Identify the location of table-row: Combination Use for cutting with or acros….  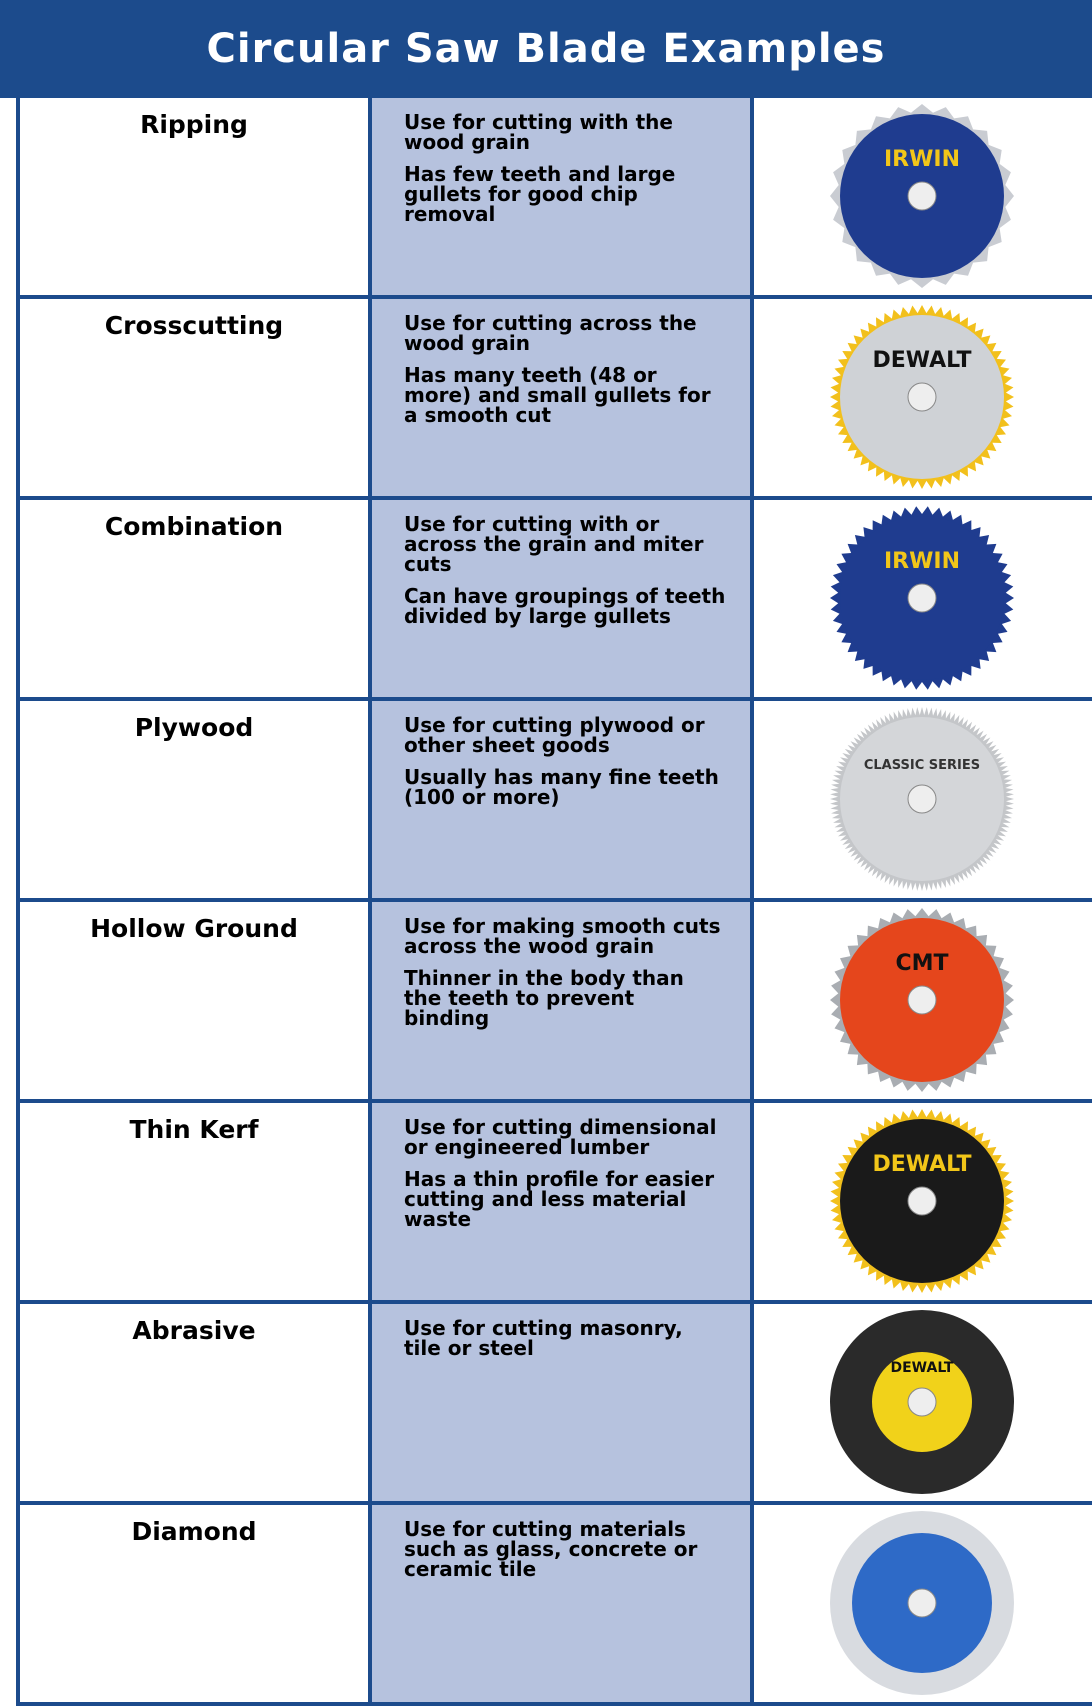
(554, 600).